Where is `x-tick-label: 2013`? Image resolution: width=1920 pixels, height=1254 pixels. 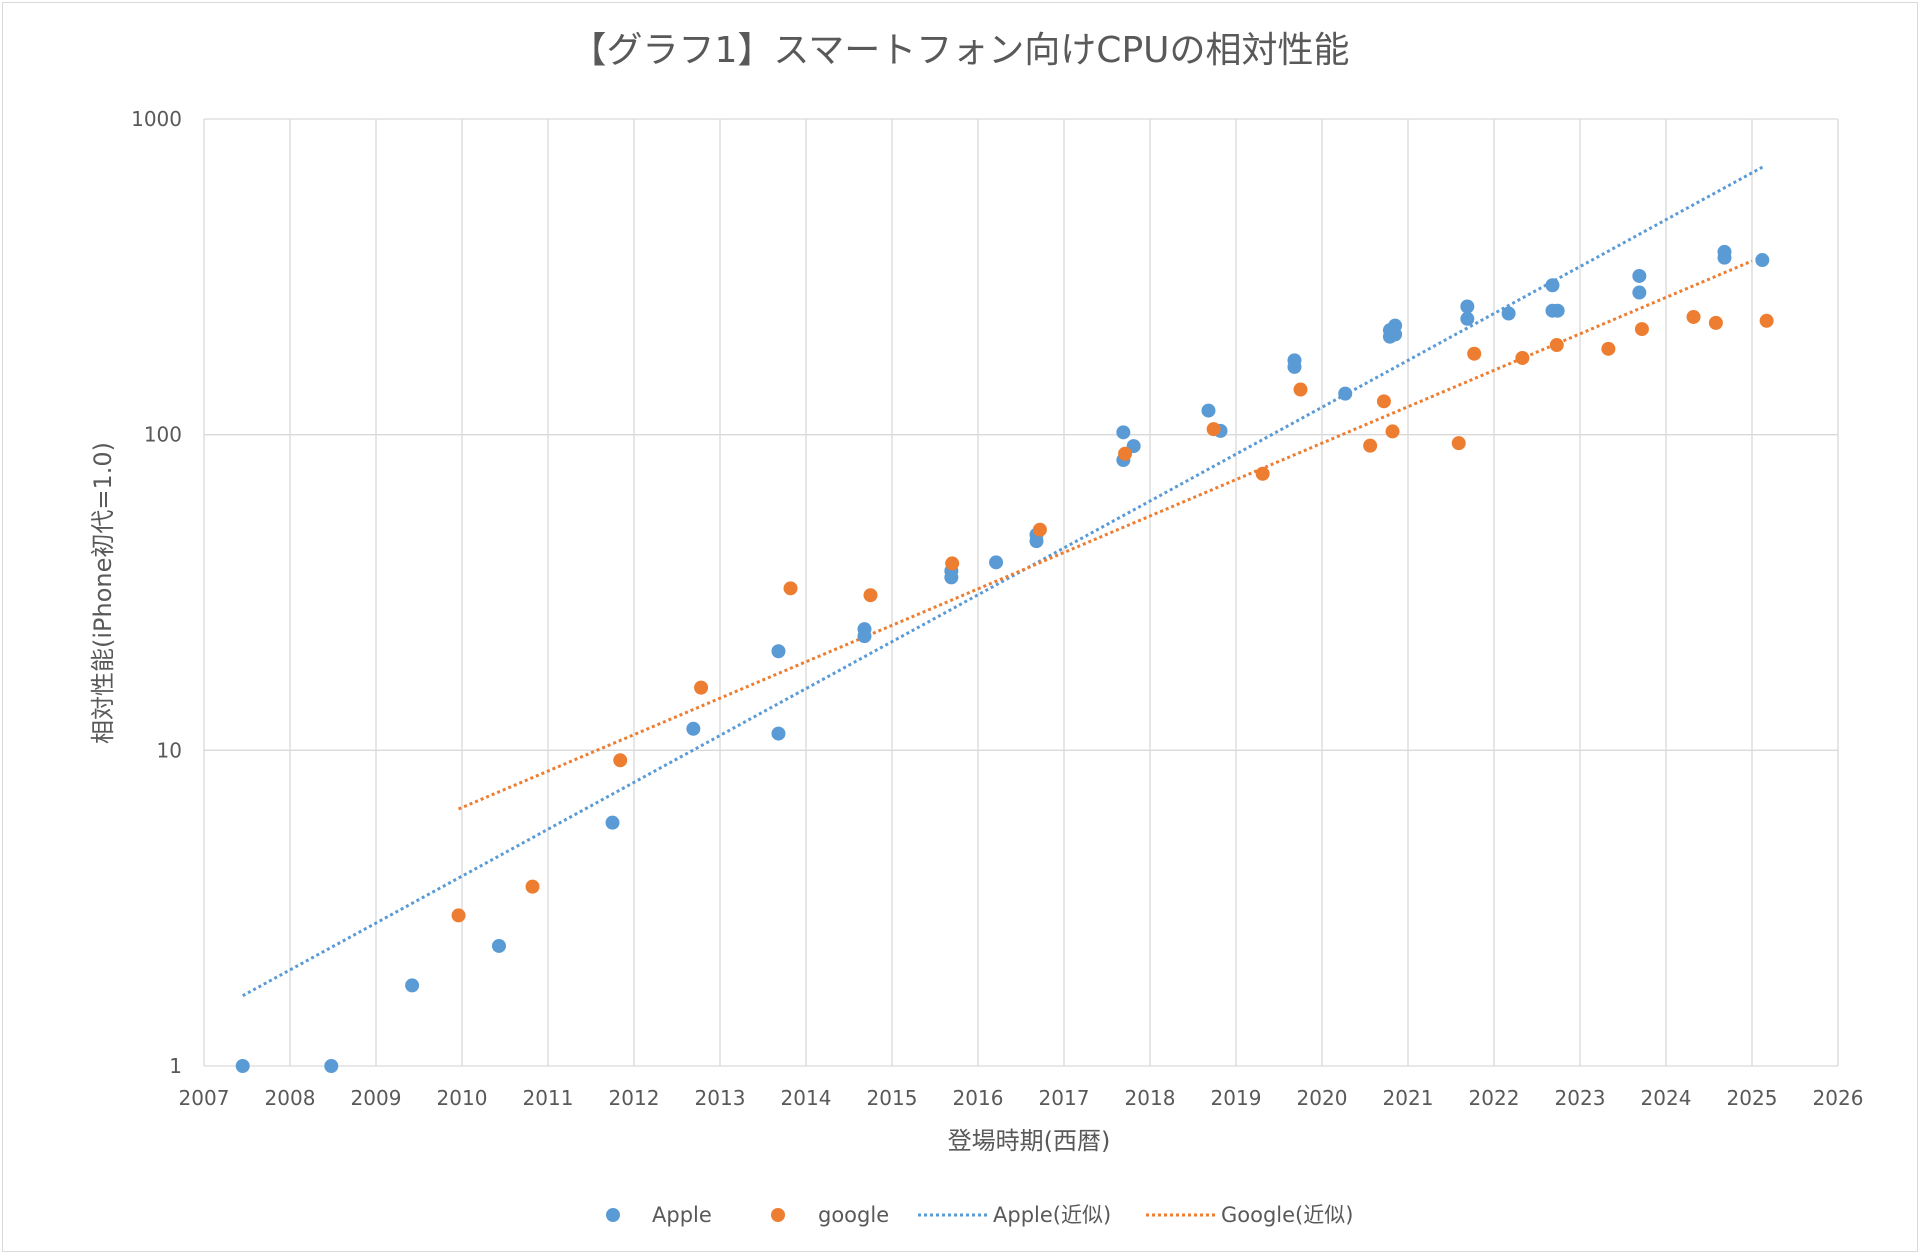 x-tick-label: 2013 is located at coordinates (720, 1098).